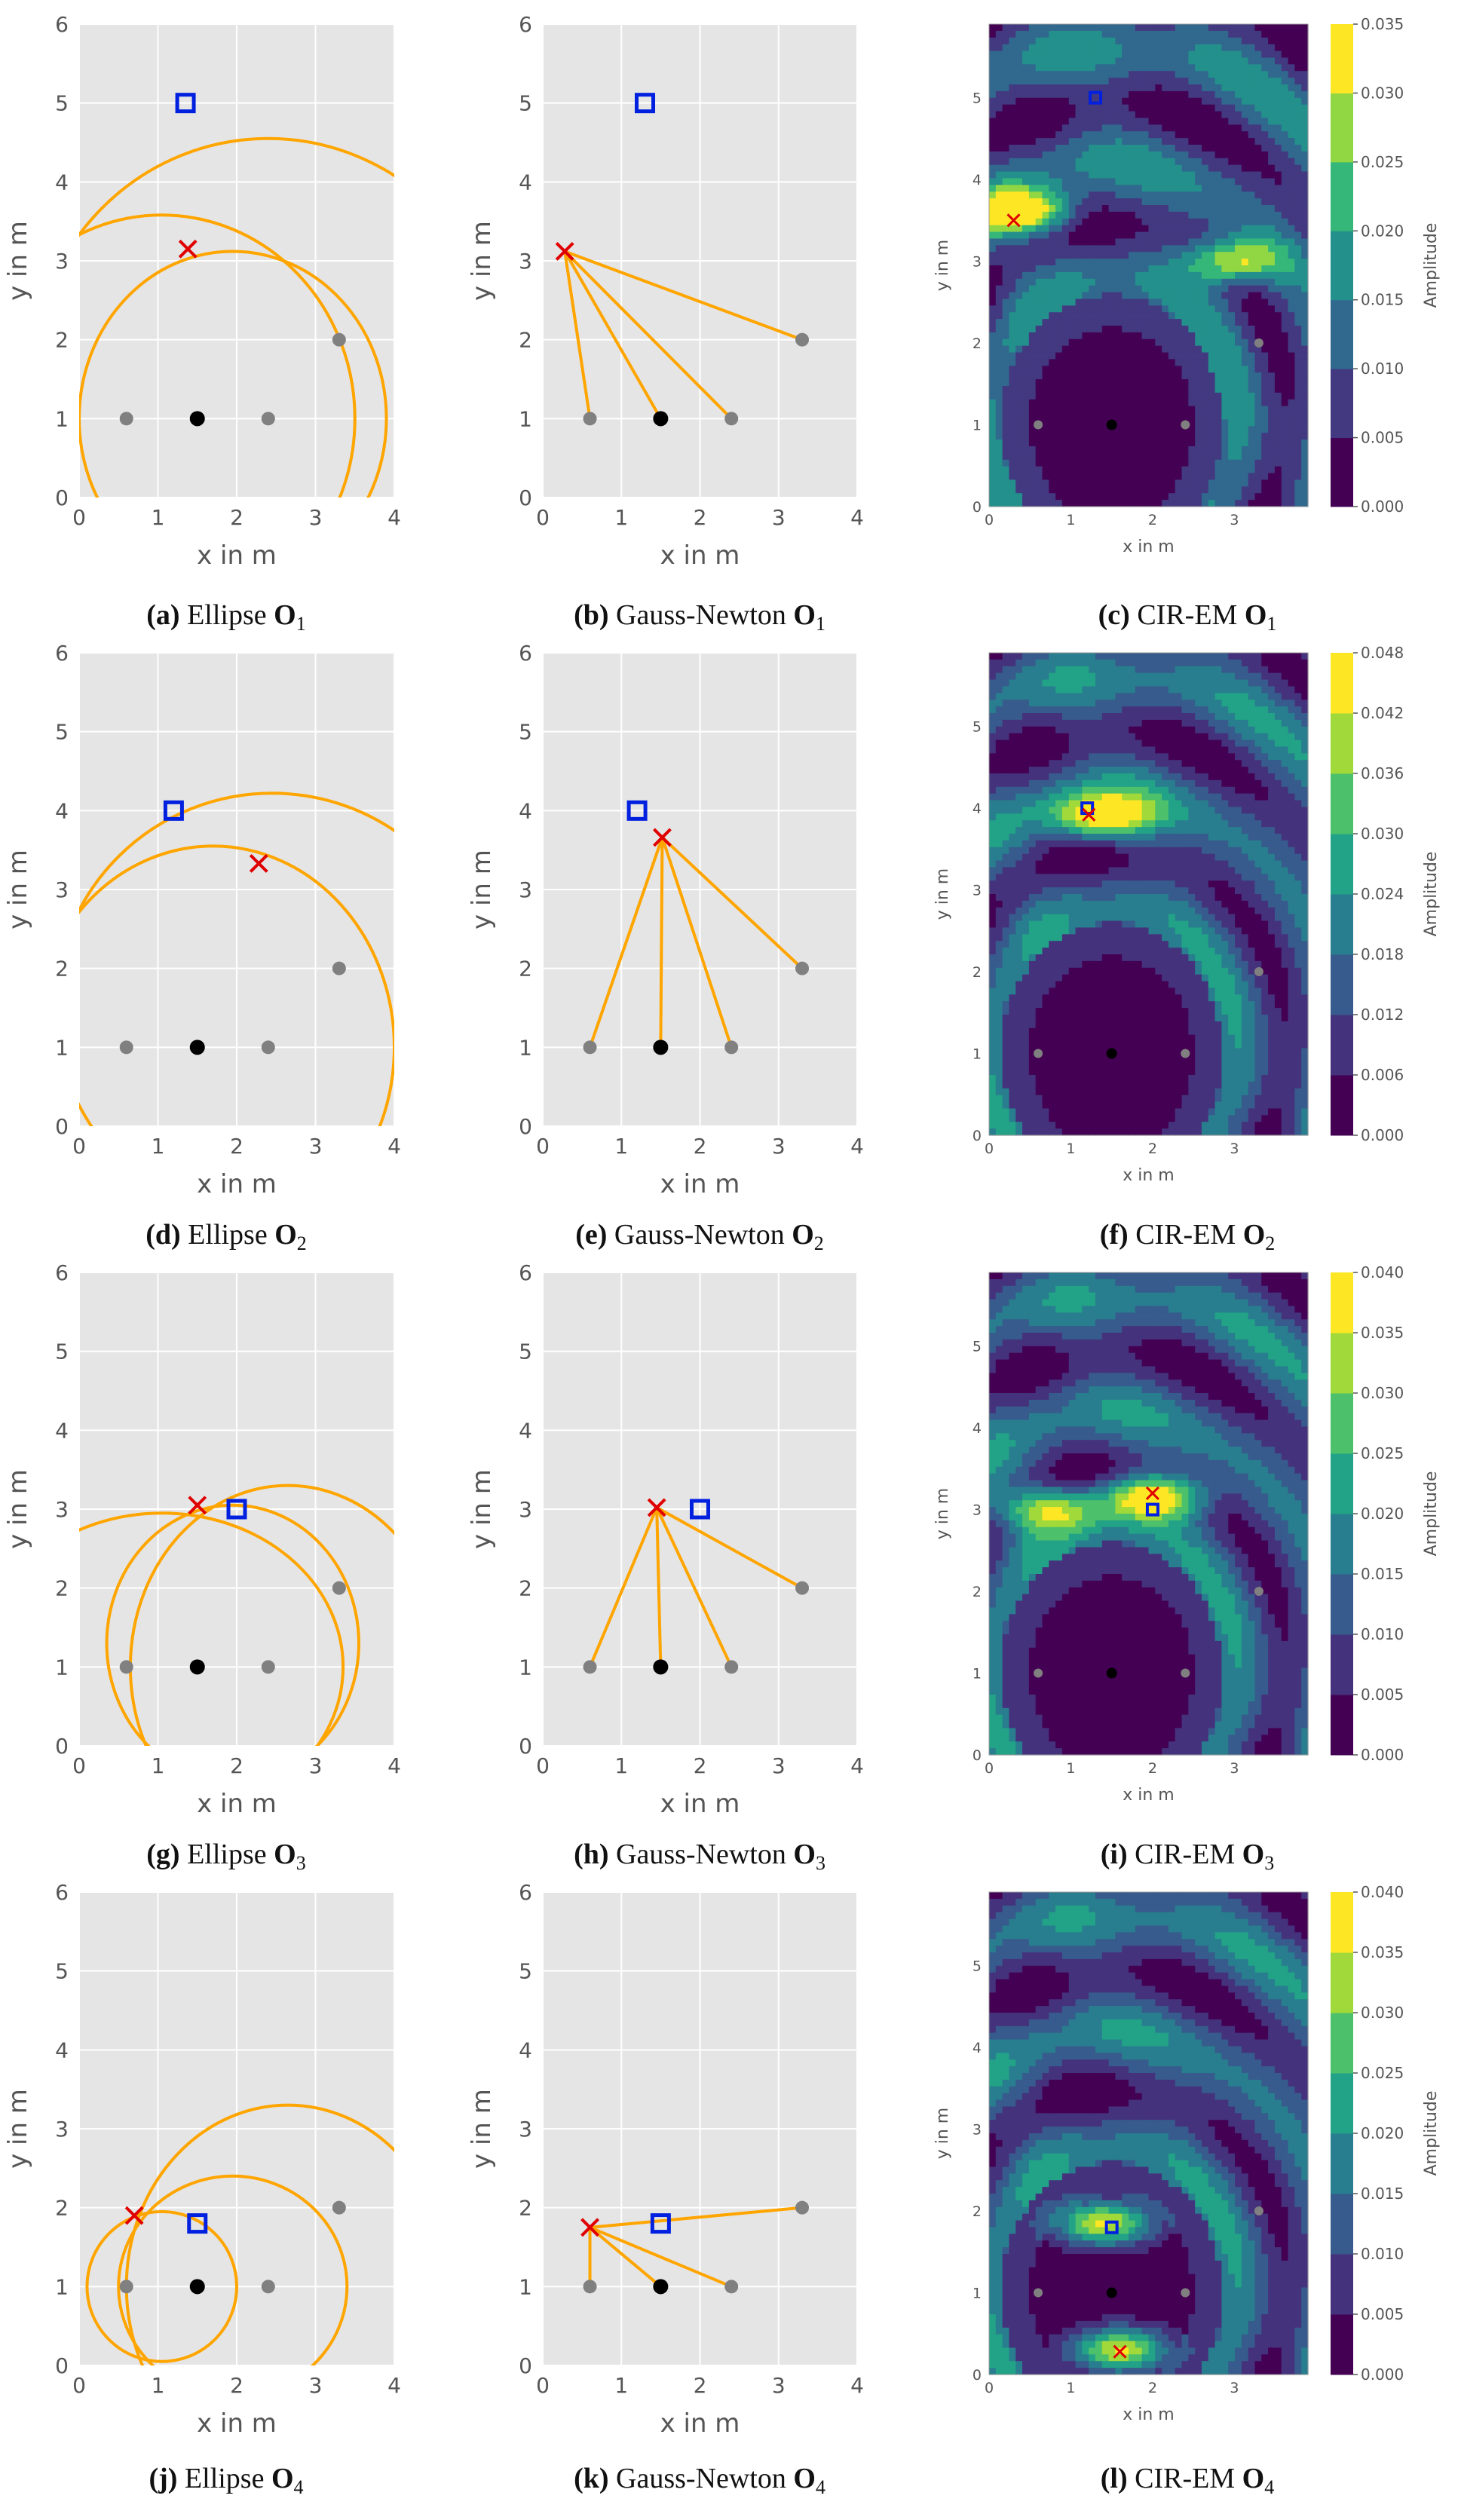 This screenshot has width=1461, height=2520. Describe the element at coordinates (285, 615) in the screenshot. I see `caption-object: O` at that location.